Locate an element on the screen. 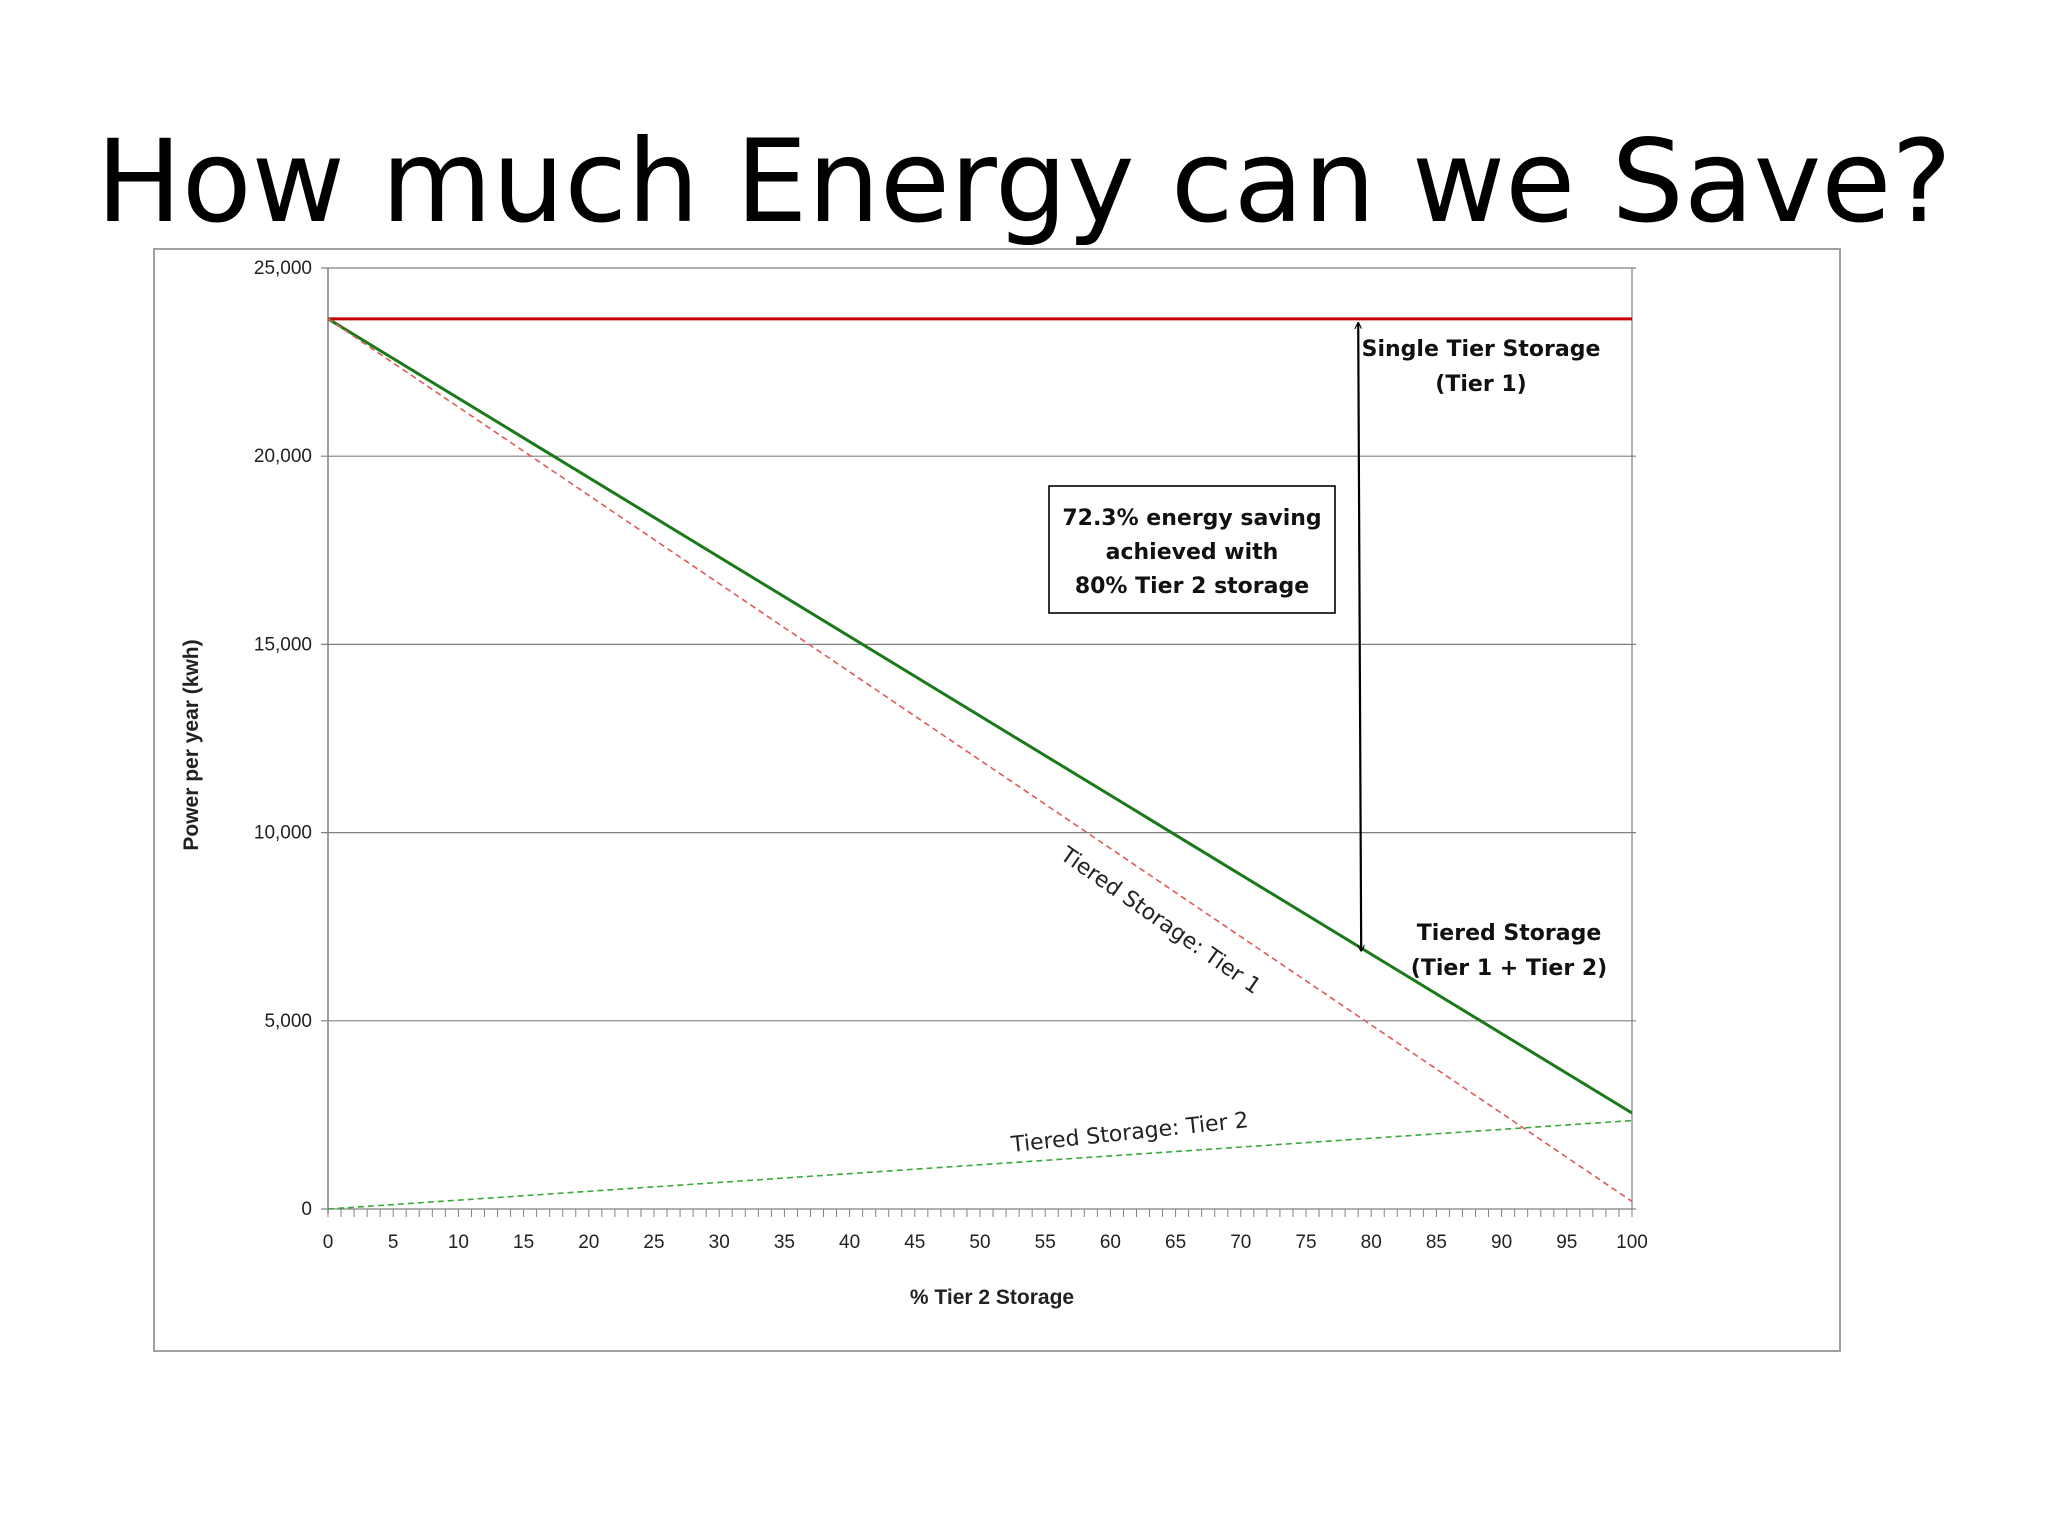 Image resolution: width=2048 pixels, height=1536 pixels. tiered-total-label: Tiered Storage is located at coordinates (1509, 933).